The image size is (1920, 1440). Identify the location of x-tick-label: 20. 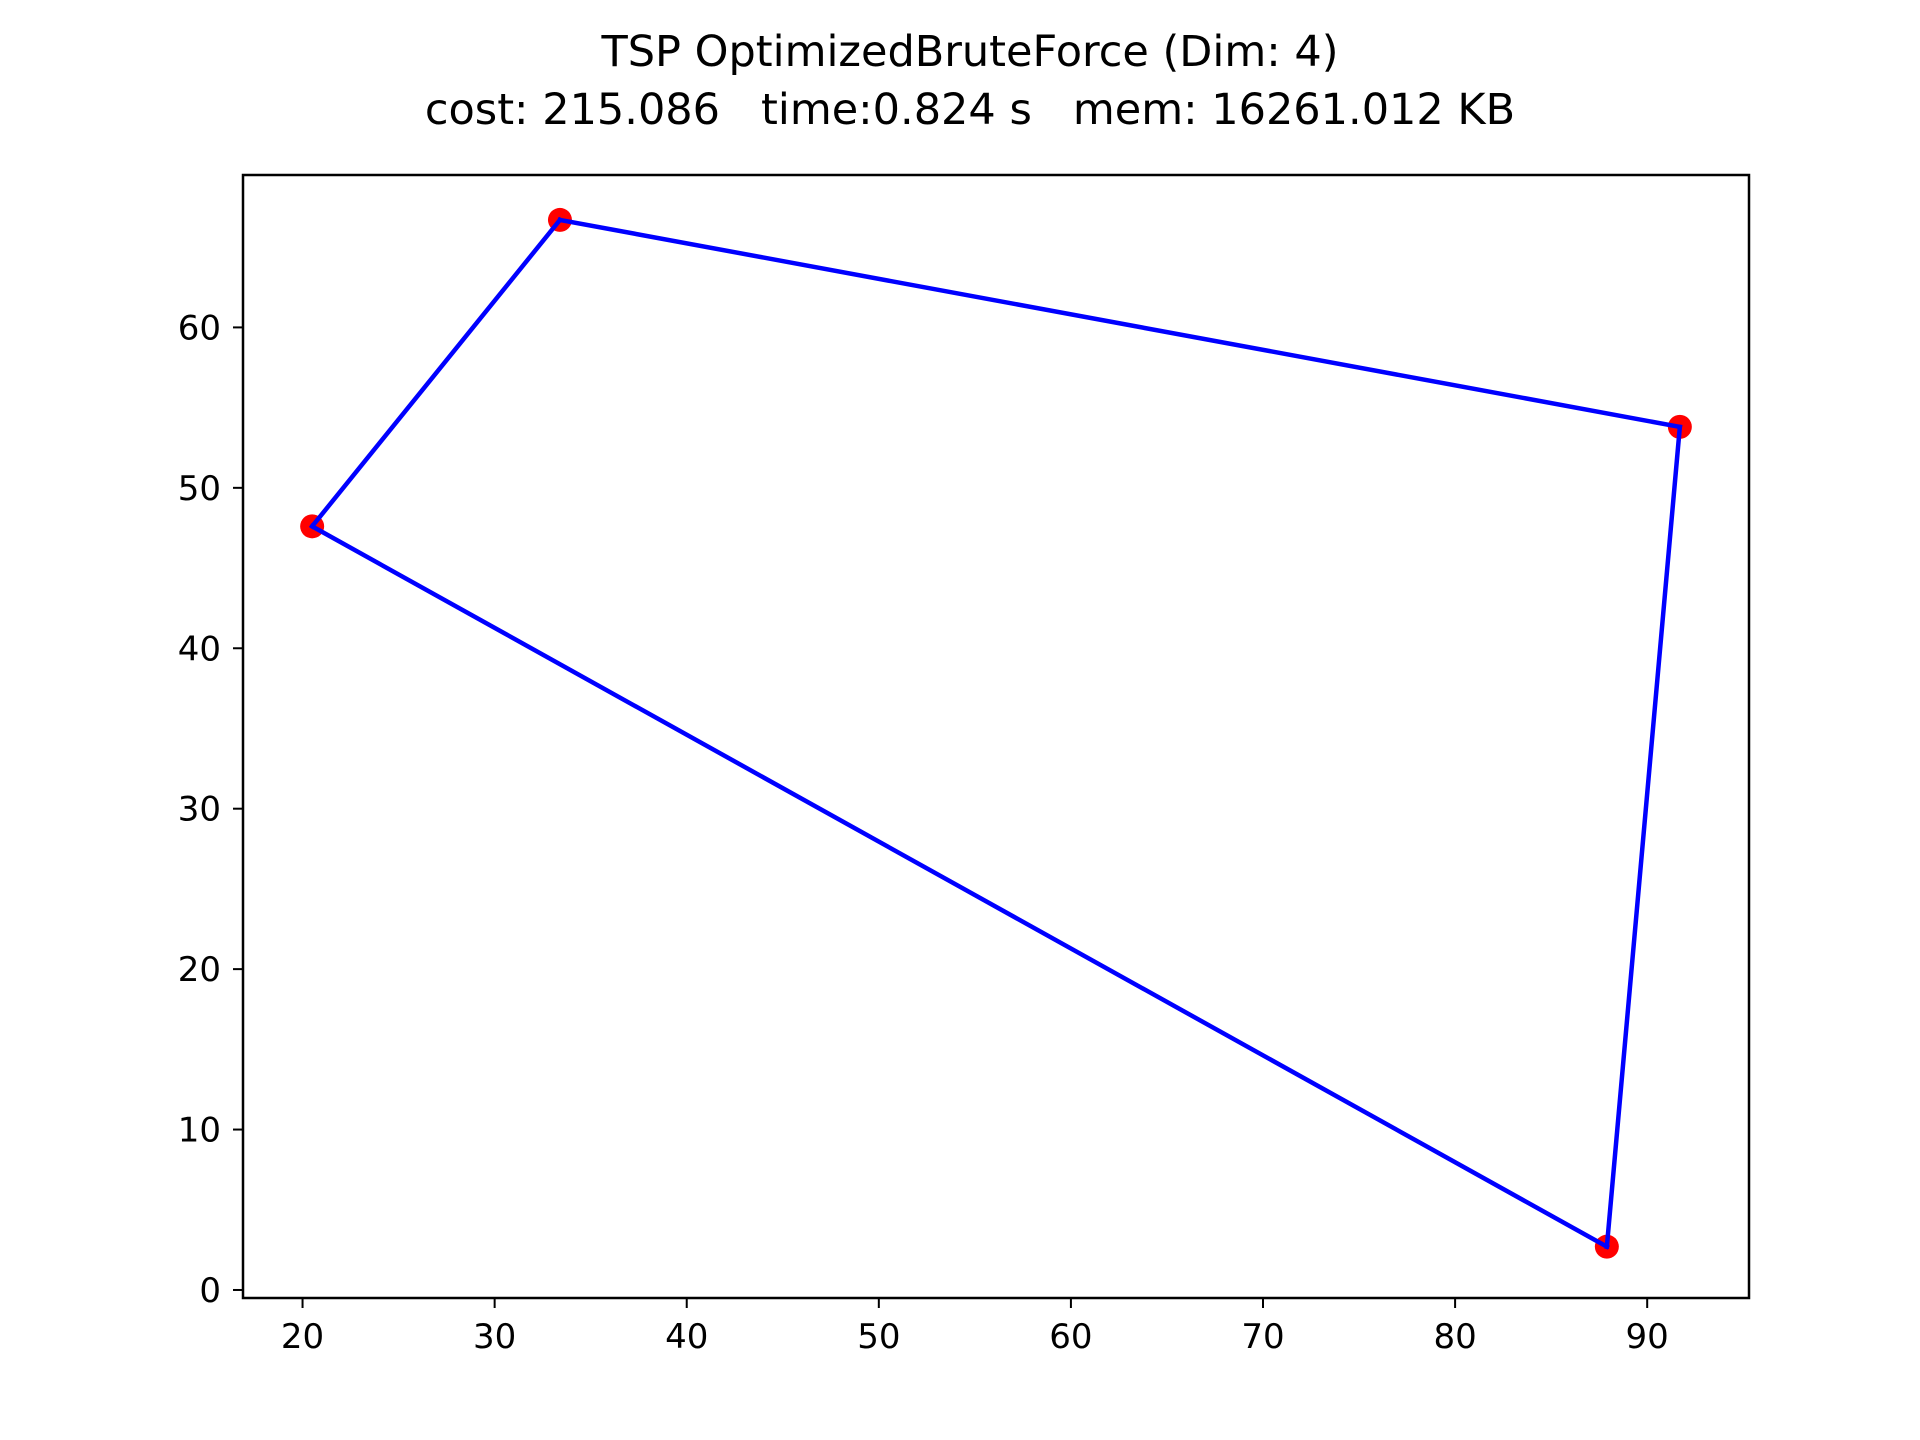
(302, 1337).